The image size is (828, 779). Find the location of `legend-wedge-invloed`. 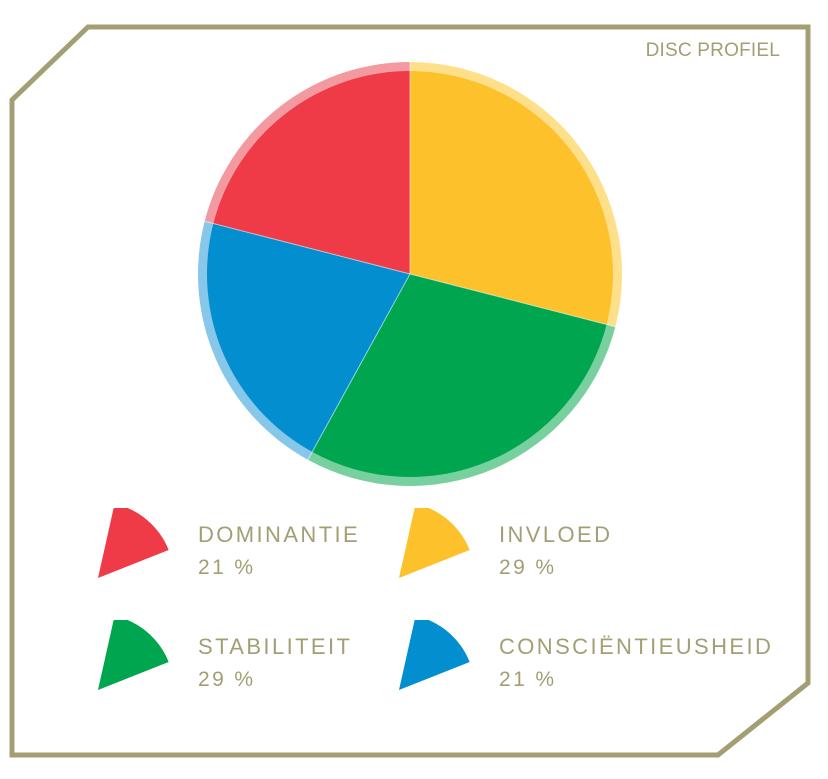

legend-wedge-invloed is located at coordinates (434, 543).